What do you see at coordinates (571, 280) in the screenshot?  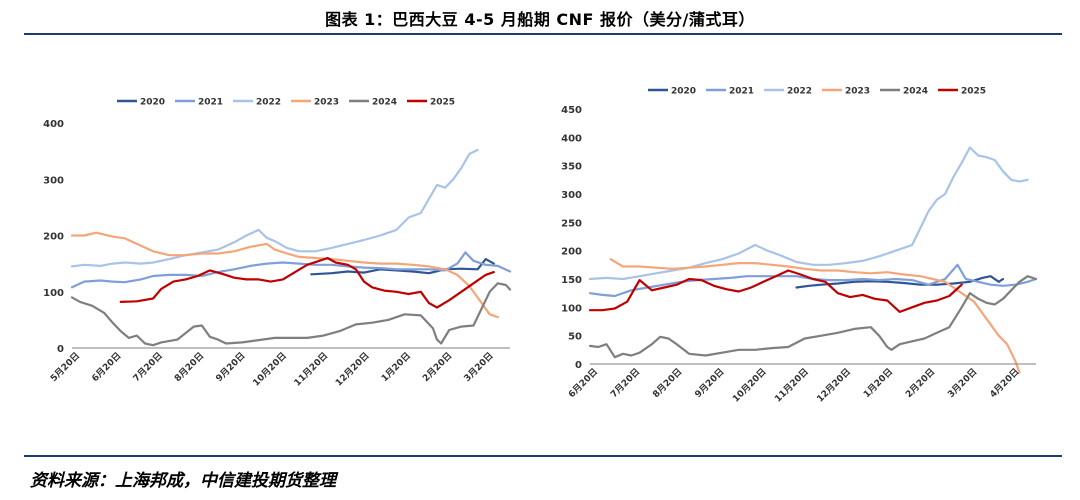 I see `y-tick-label: 150` at bounding box center [571, 280].